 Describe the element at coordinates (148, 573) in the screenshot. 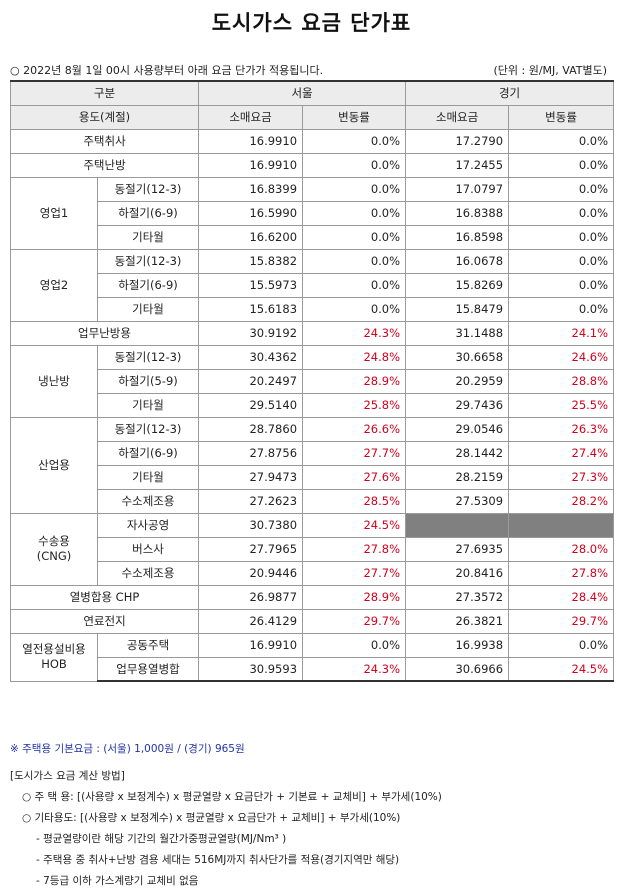

I see `season-label: 수소제조용` at that location.